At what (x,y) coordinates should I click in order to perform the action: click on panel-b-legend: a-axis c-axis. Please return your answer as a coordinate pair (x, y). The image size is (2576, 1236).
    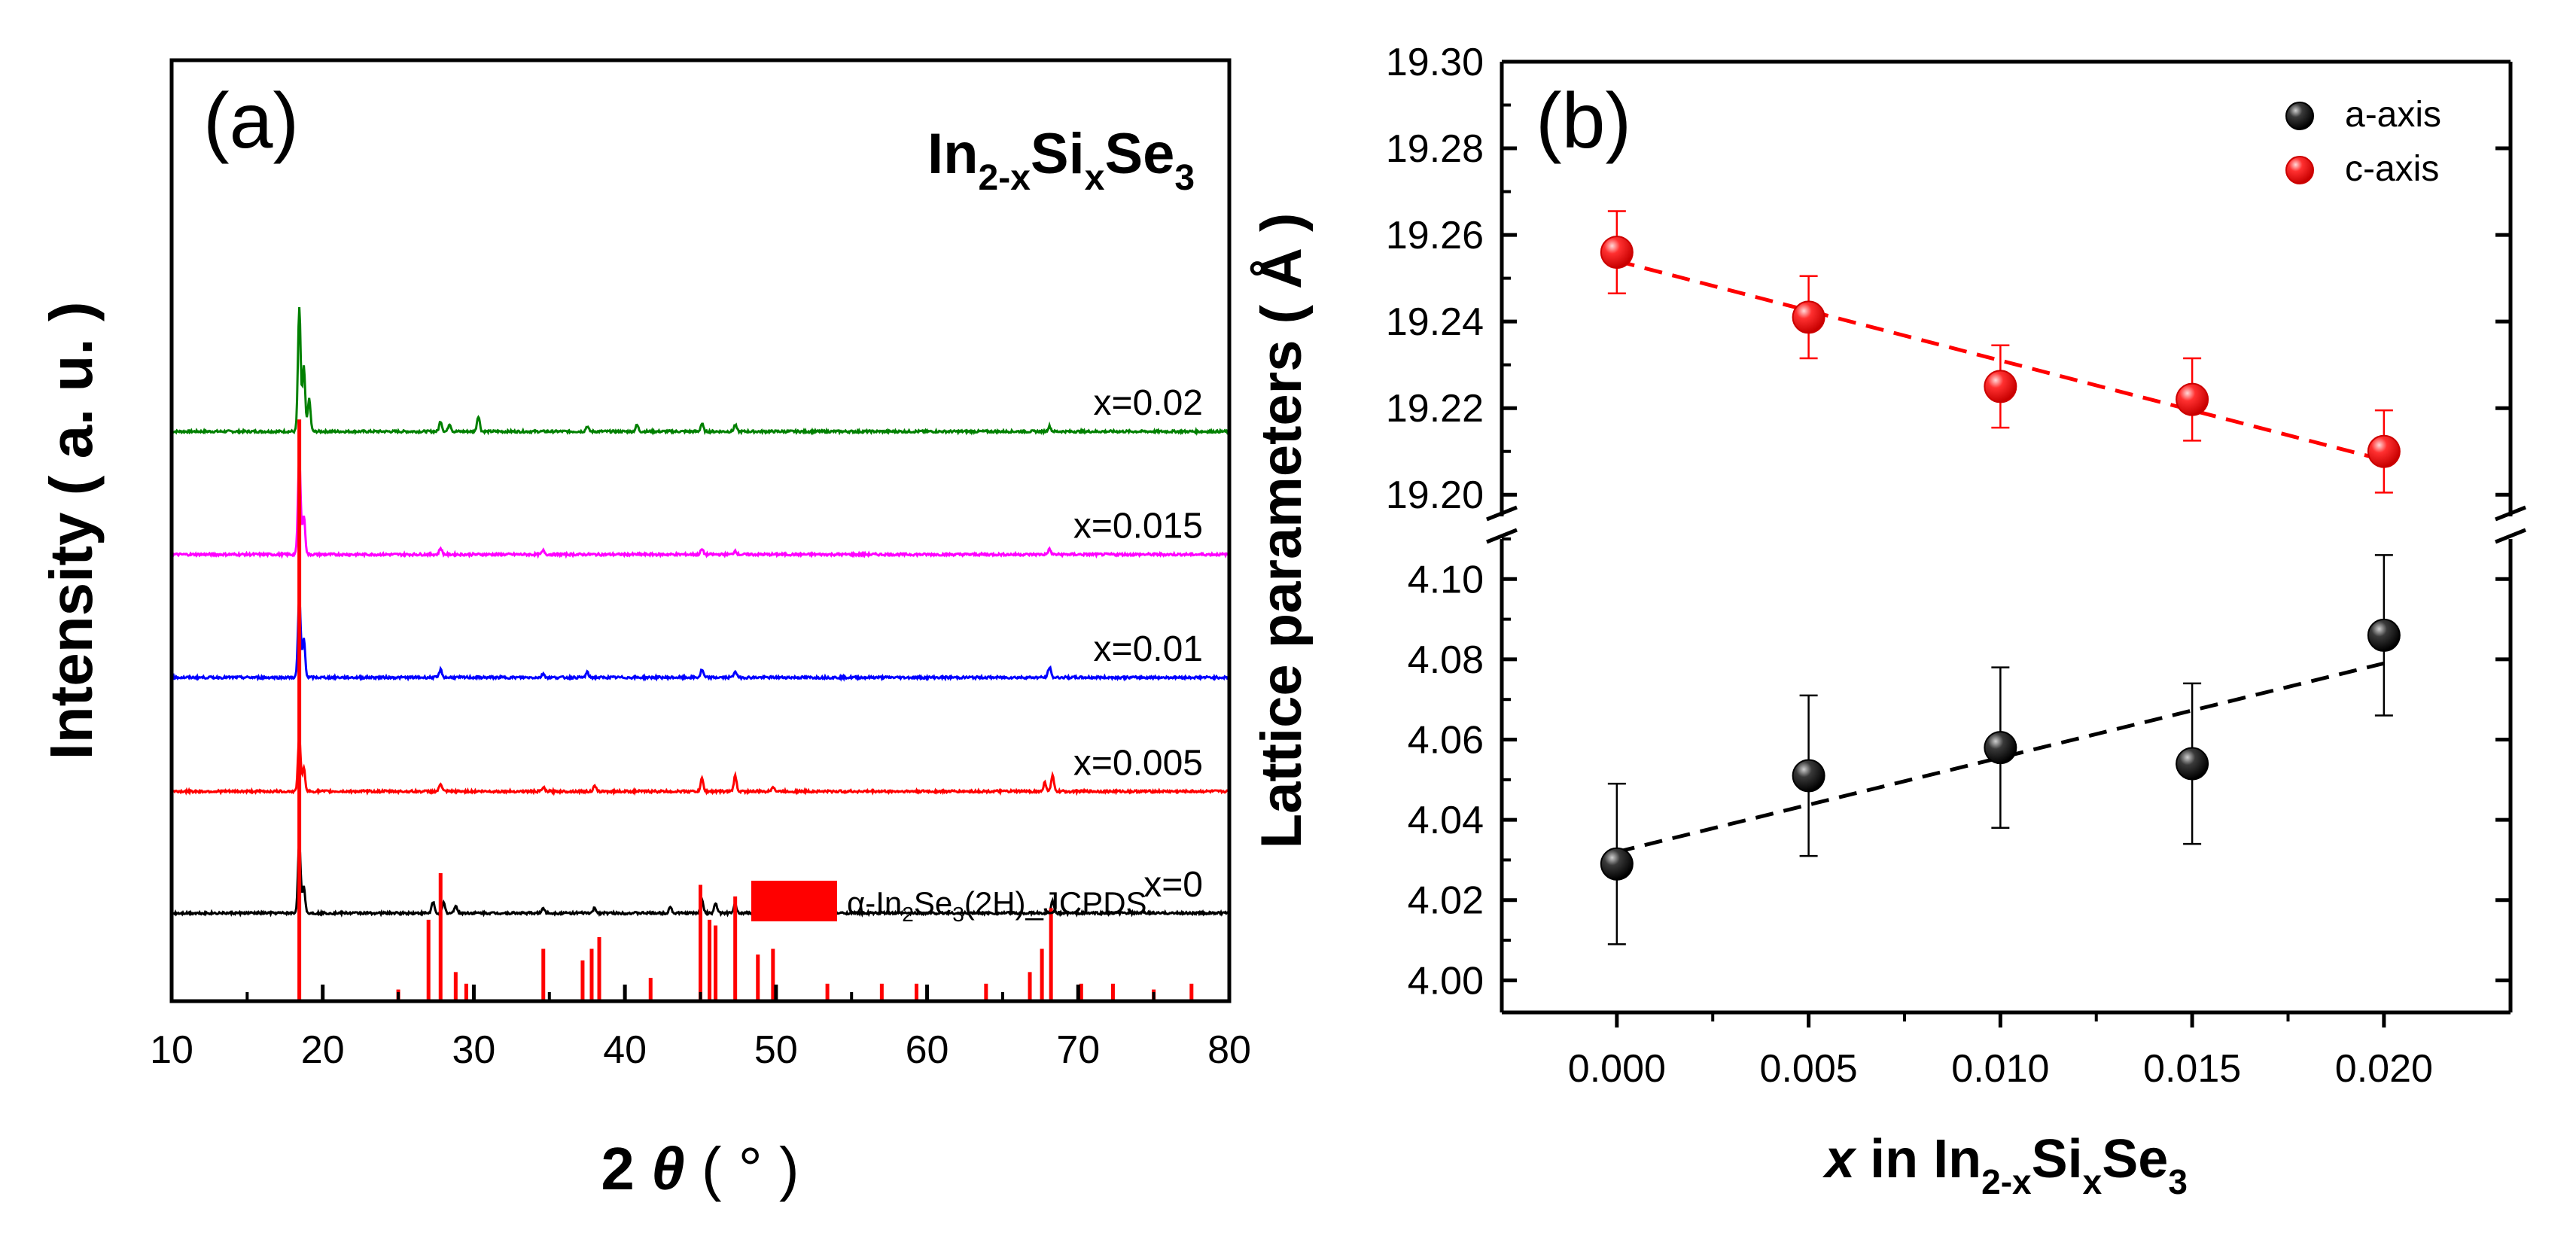
    Looking at the image, I should click on (2363, 142).